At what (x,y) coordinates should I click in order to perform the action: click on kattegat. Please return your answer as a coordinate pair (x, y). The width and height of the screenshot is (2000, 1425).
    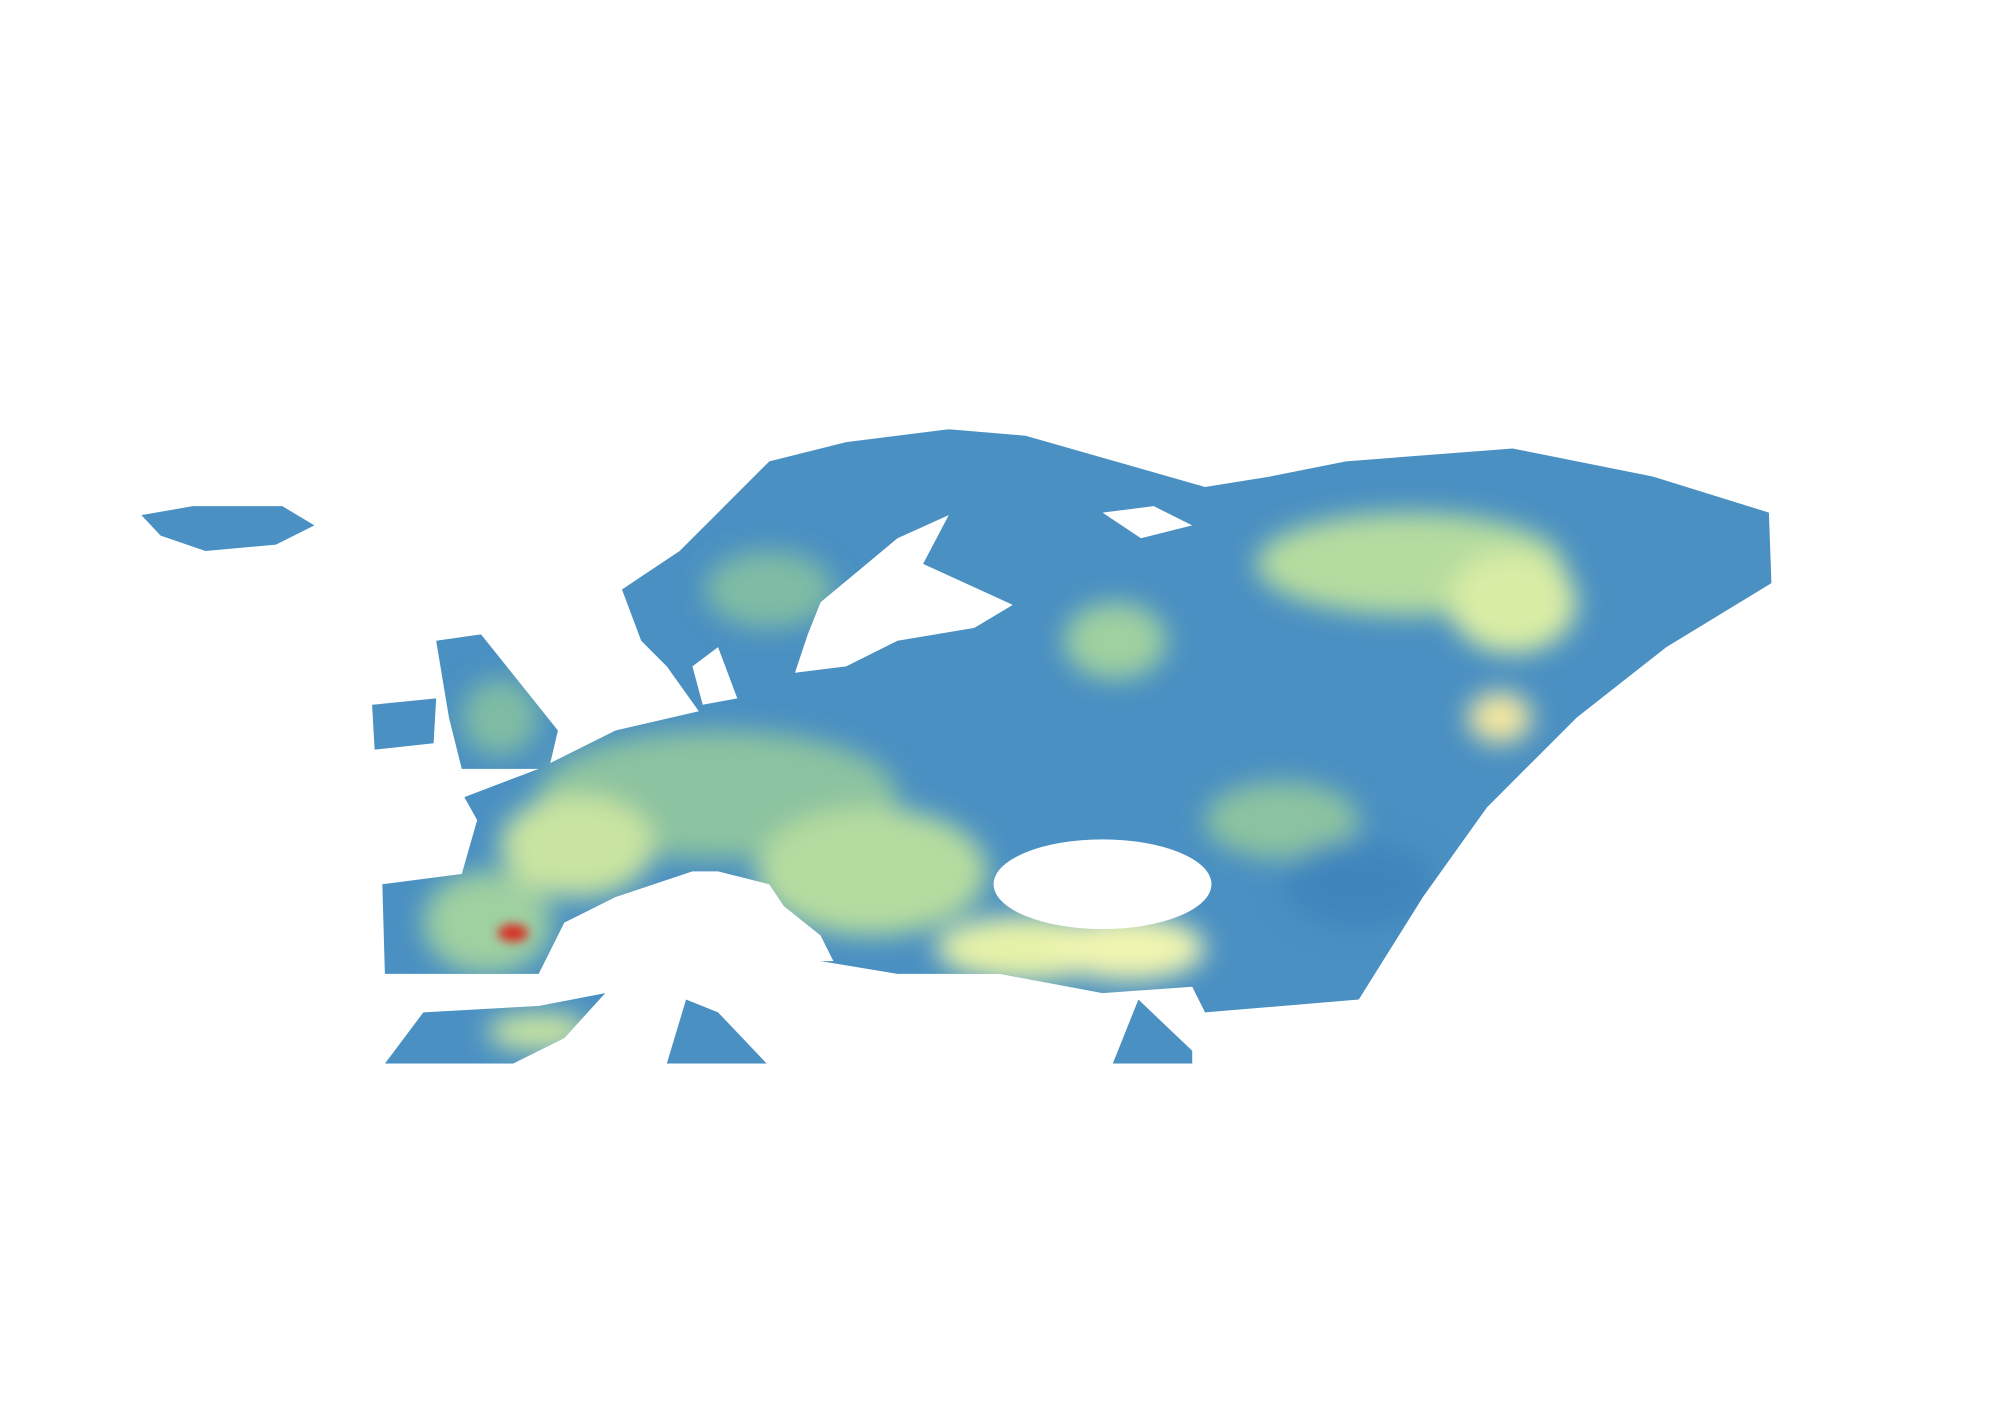
    Looking at the image, I should click on (715, 676).